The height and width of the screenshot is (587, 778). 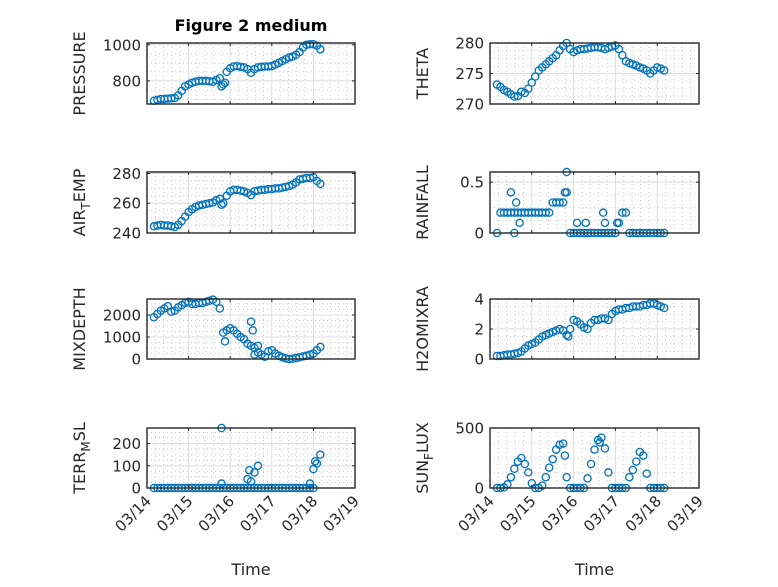 What do you see at coordinates (422, 329) in the screenshot?
I see `y-axis-label: H2OMIXRA` at bounding box center [422, 329].